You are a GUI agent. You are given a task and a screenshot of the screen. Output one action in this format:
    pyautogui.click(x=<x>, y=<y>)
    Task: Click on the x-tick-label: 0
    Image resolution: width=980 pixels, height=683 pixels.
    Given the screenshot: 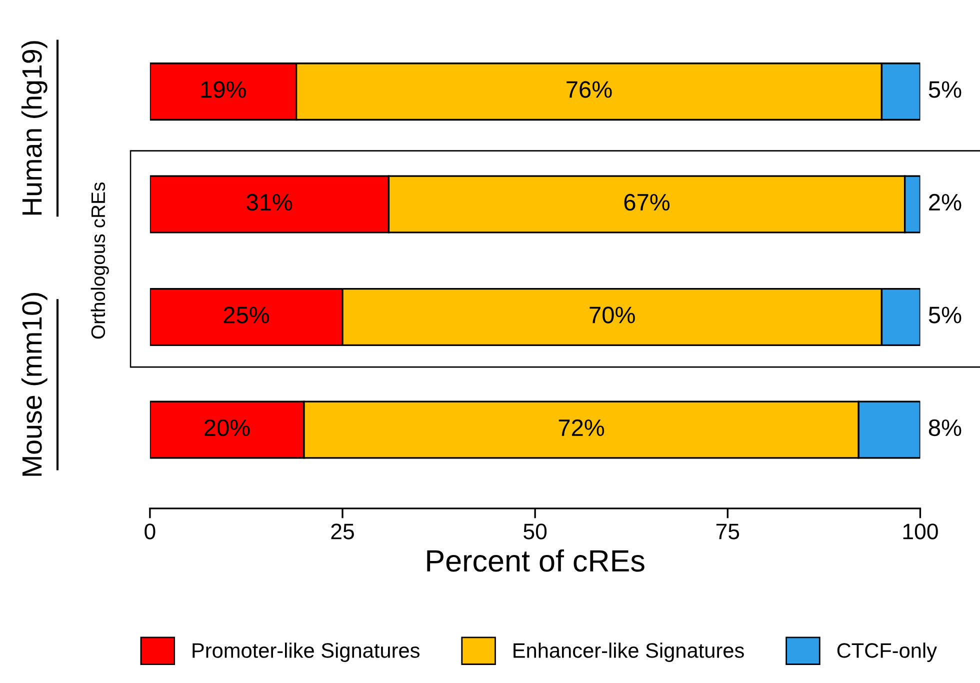 What is the action you would take?
    pyautogui.click(x=150, y=532)
    